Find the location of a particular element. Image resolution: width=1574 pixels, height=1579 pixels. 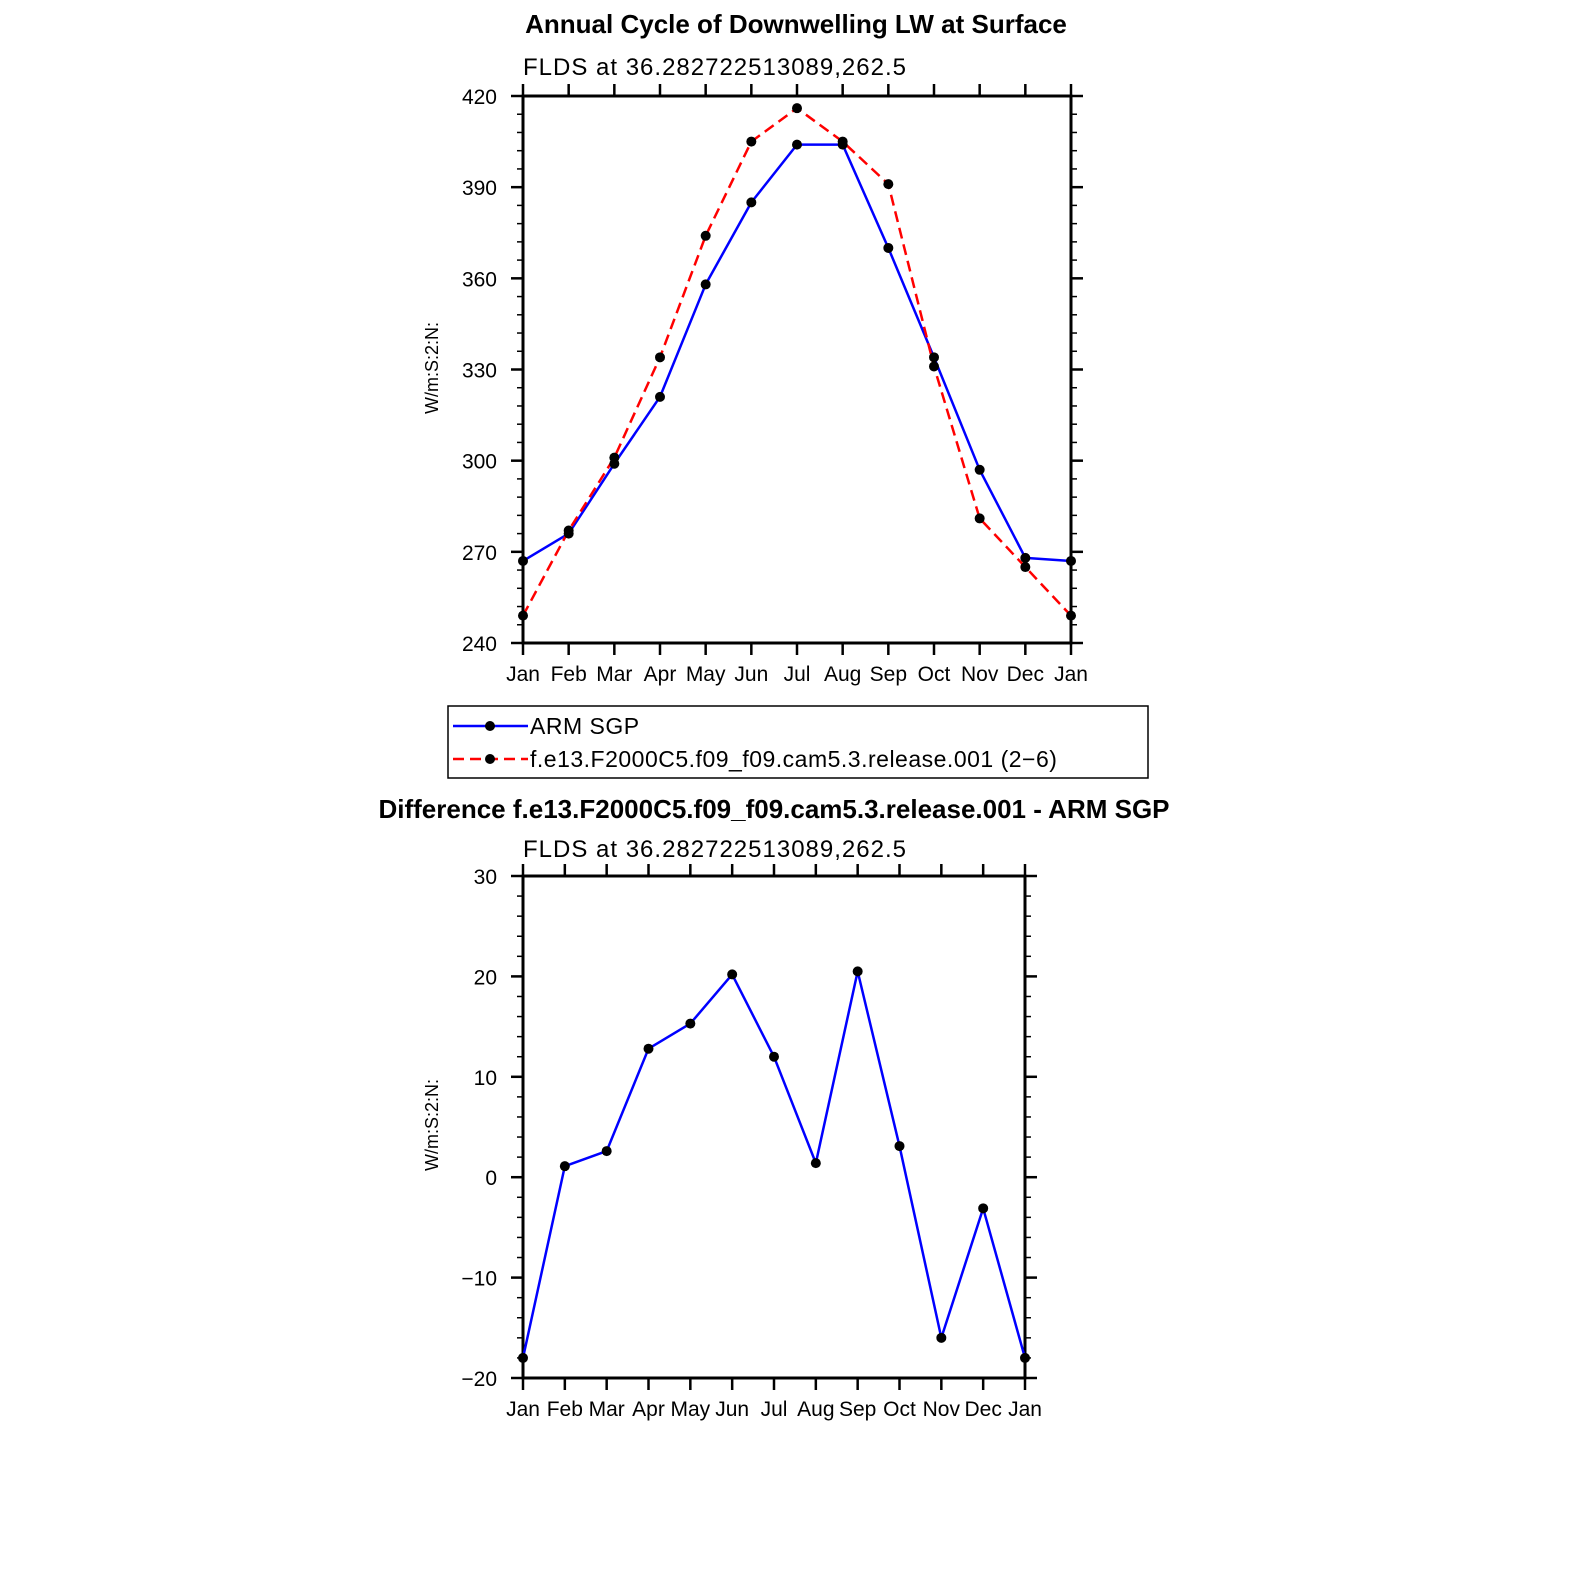

legend-label: ARM SGP is located at coordinates (585, 726).